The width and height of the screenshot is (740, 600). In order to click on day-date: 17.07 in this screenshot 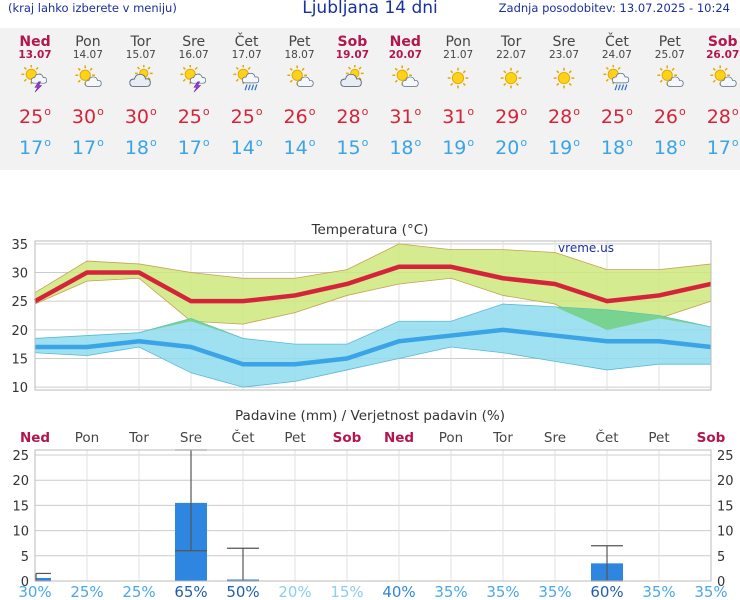, I will do `click(246, 55)`.